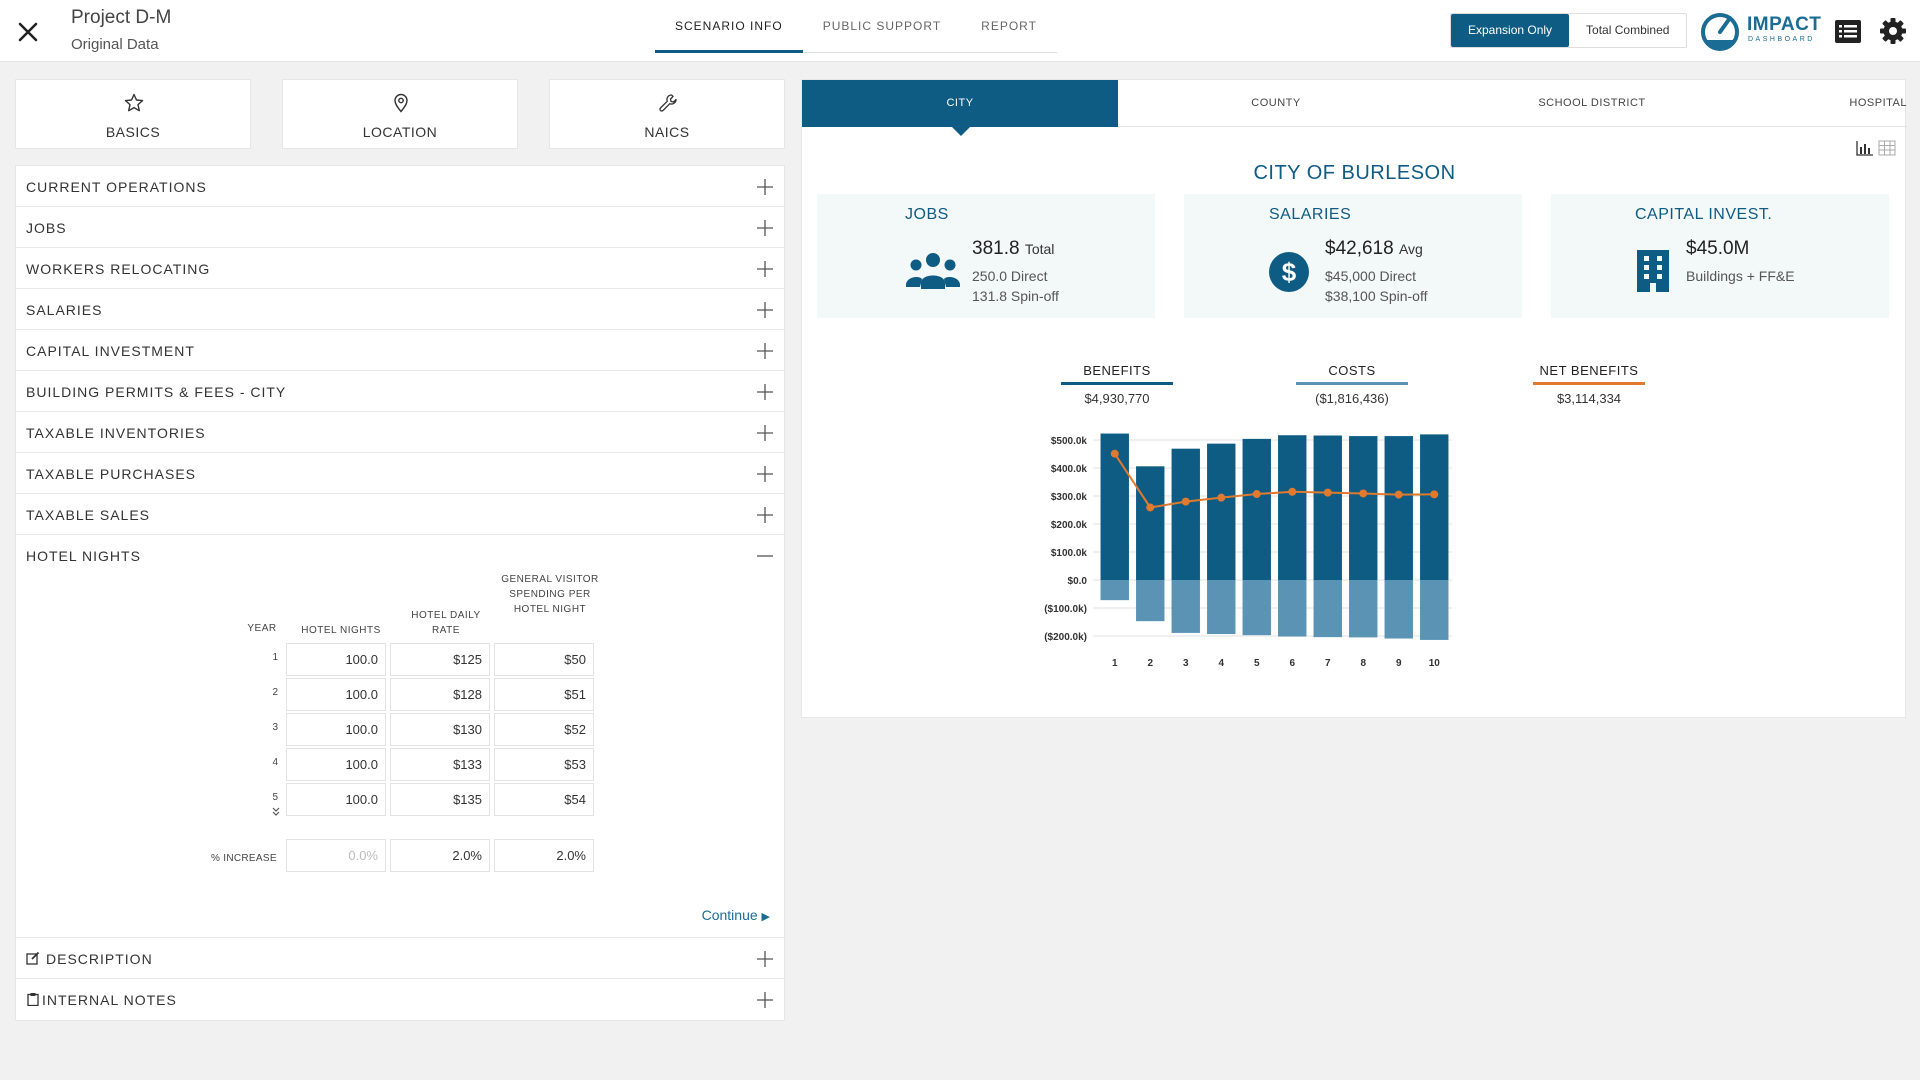  I want to click on section-taxable-sales: TAXABLE SALES, so click(400, 514).